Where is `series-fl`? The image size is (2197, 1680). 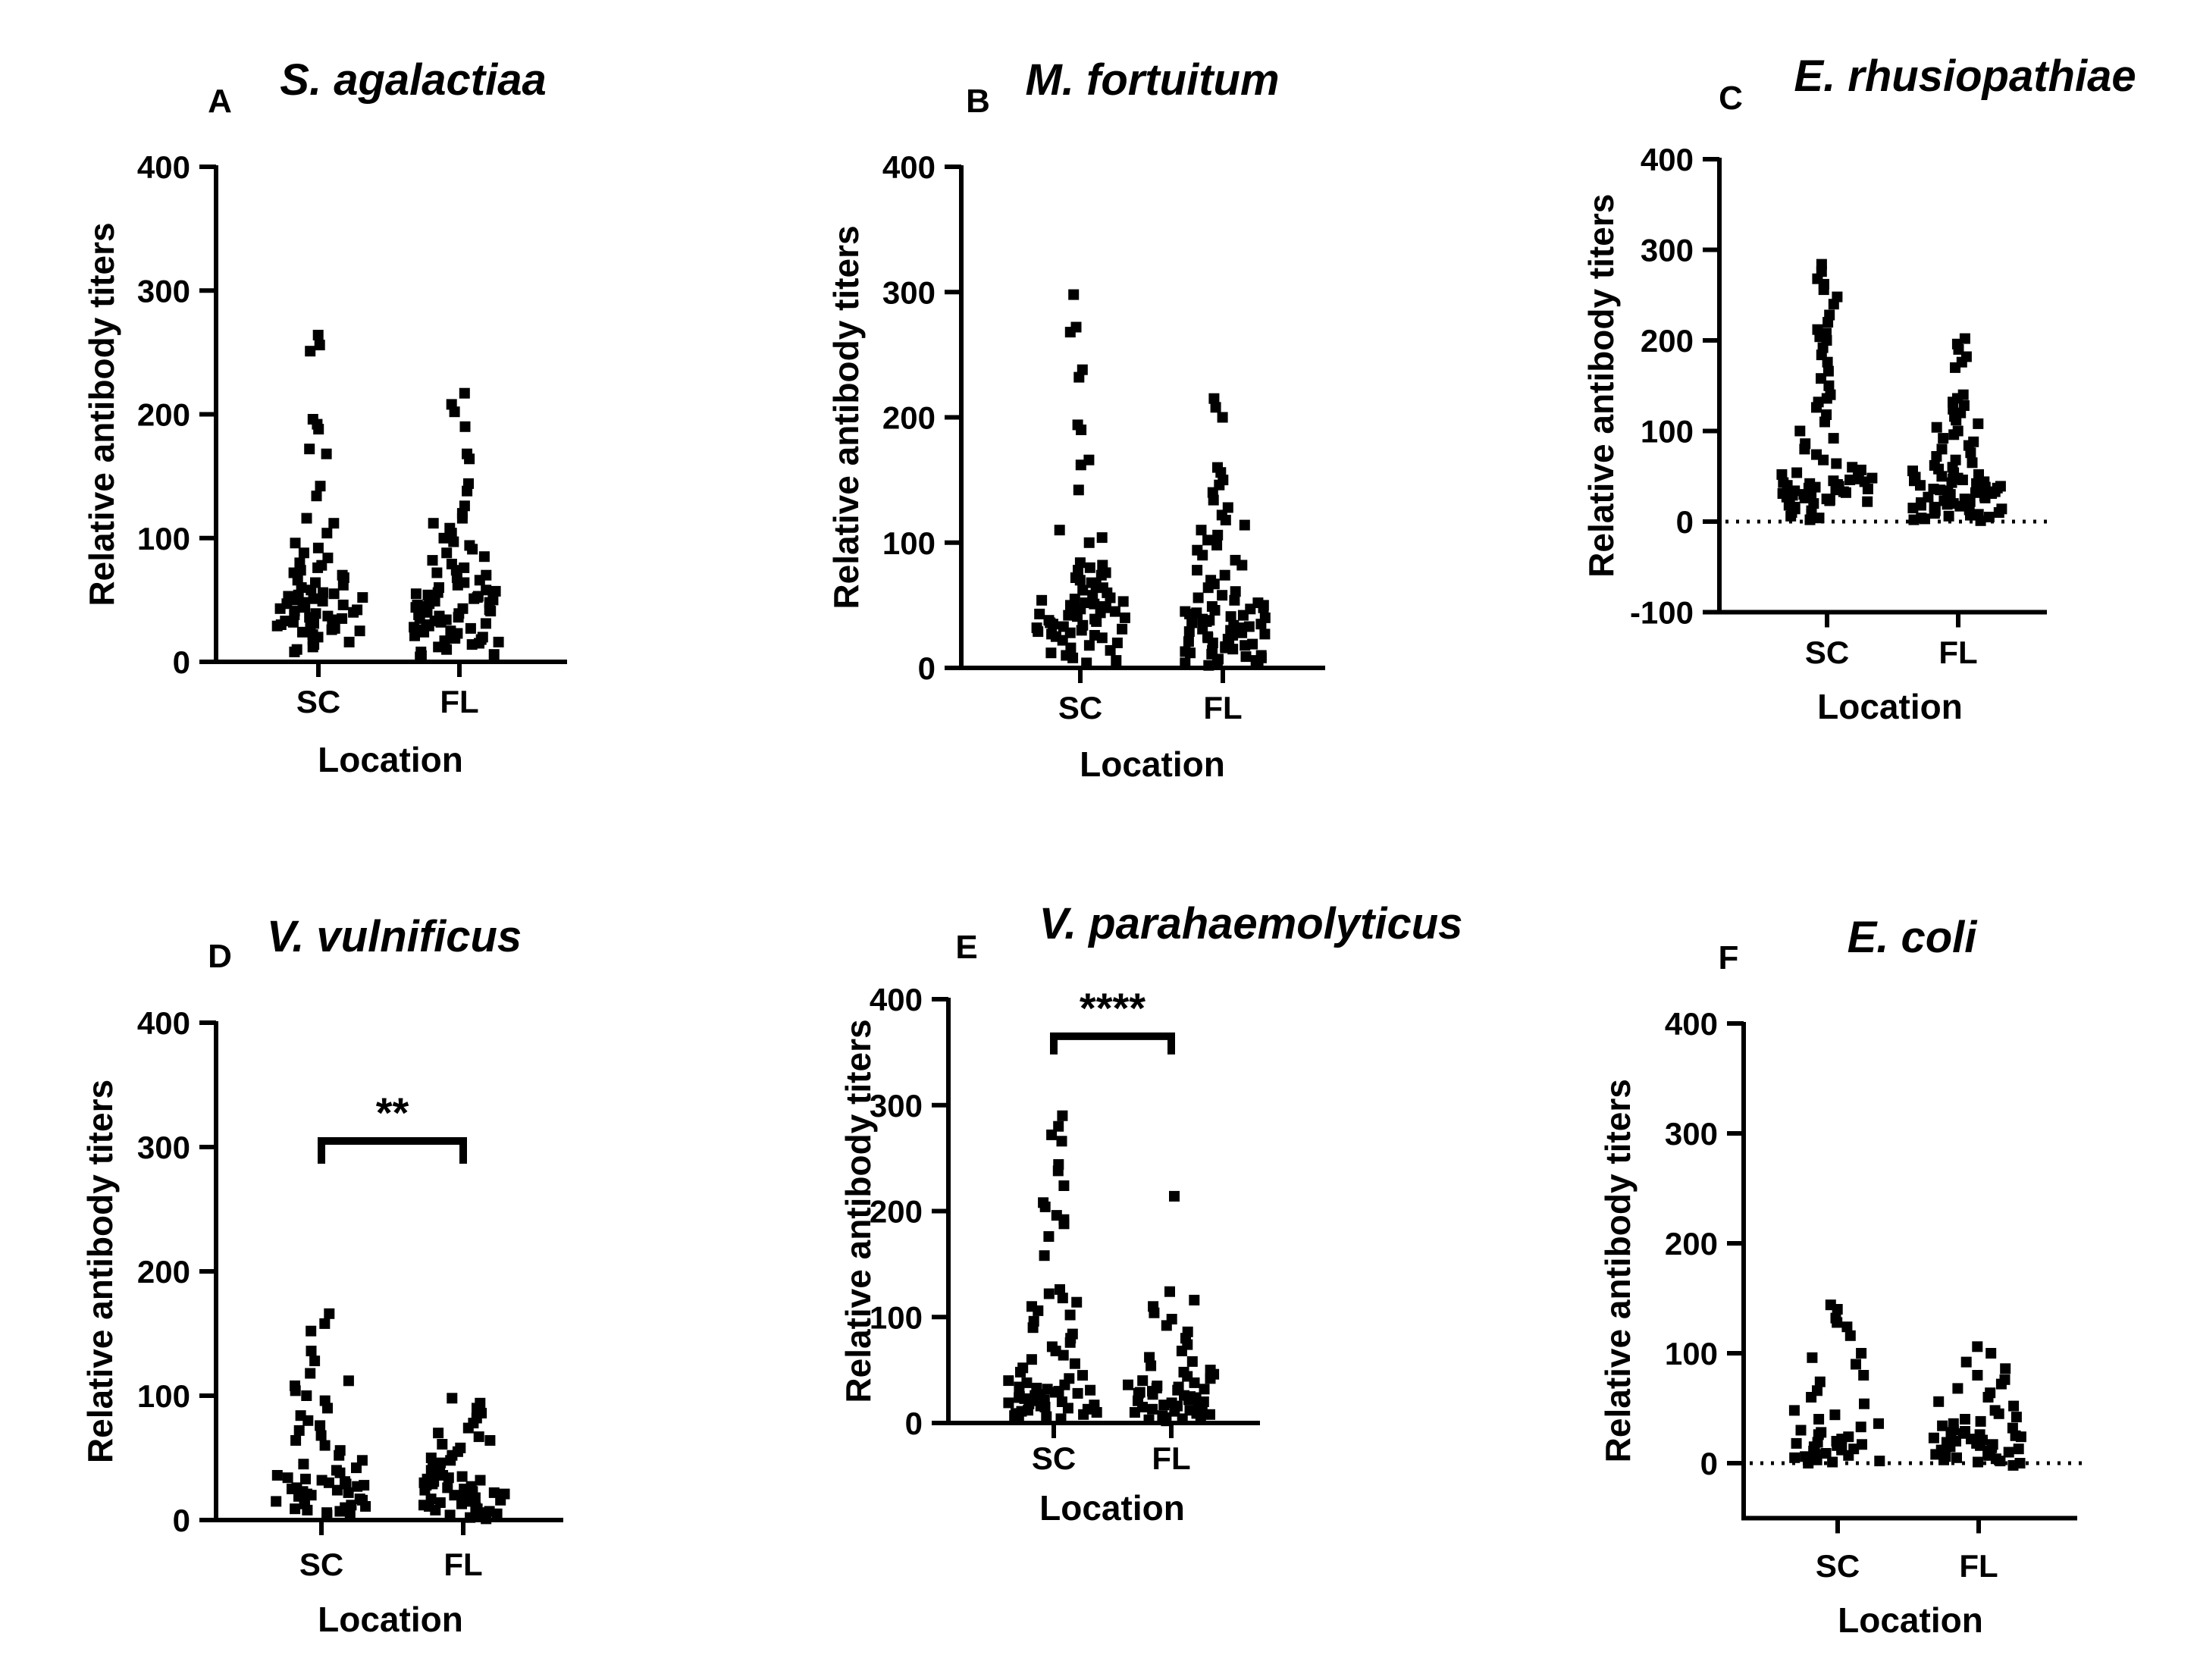 series-fl is located at coordinates (1225, 532).